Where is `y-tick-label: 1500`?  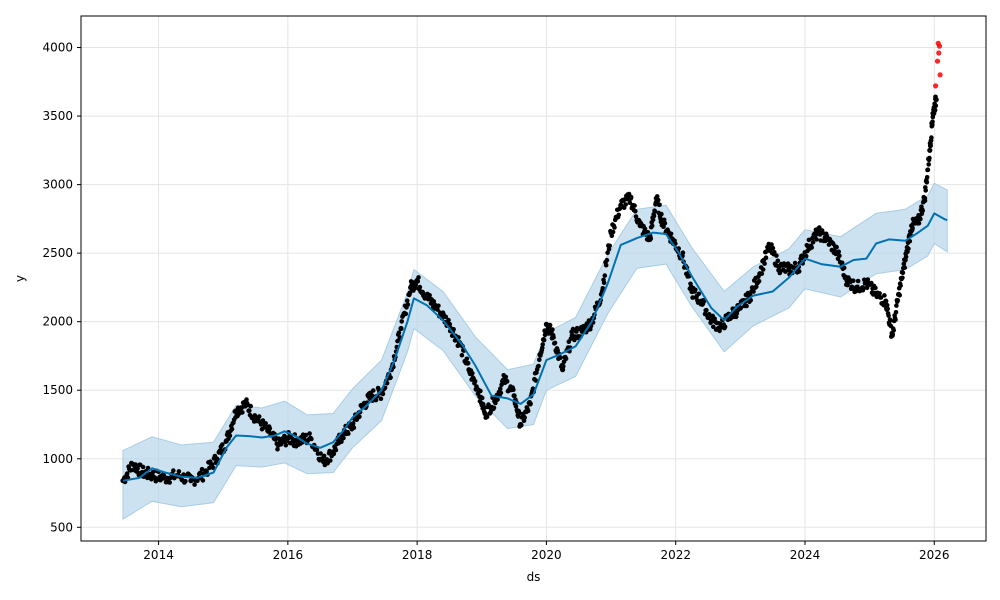 y-tick-label: 1500 is located at coordinates (57, 390).